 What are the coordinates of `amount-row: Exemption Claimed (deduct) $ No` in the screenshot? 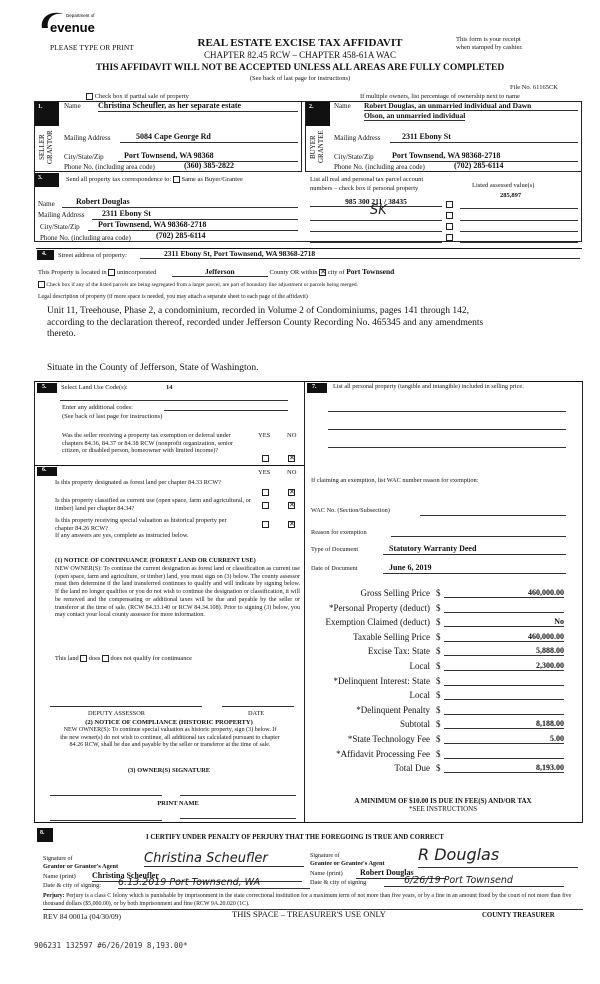 It's located at (445, 622).